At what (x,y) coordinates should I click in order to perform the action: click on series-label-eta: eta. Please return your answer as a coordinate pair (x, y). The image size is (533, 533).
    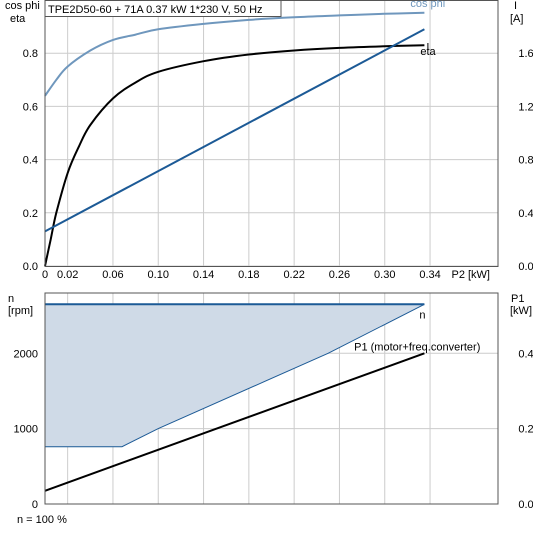
    Looking at the image, I should click on (428, 52).